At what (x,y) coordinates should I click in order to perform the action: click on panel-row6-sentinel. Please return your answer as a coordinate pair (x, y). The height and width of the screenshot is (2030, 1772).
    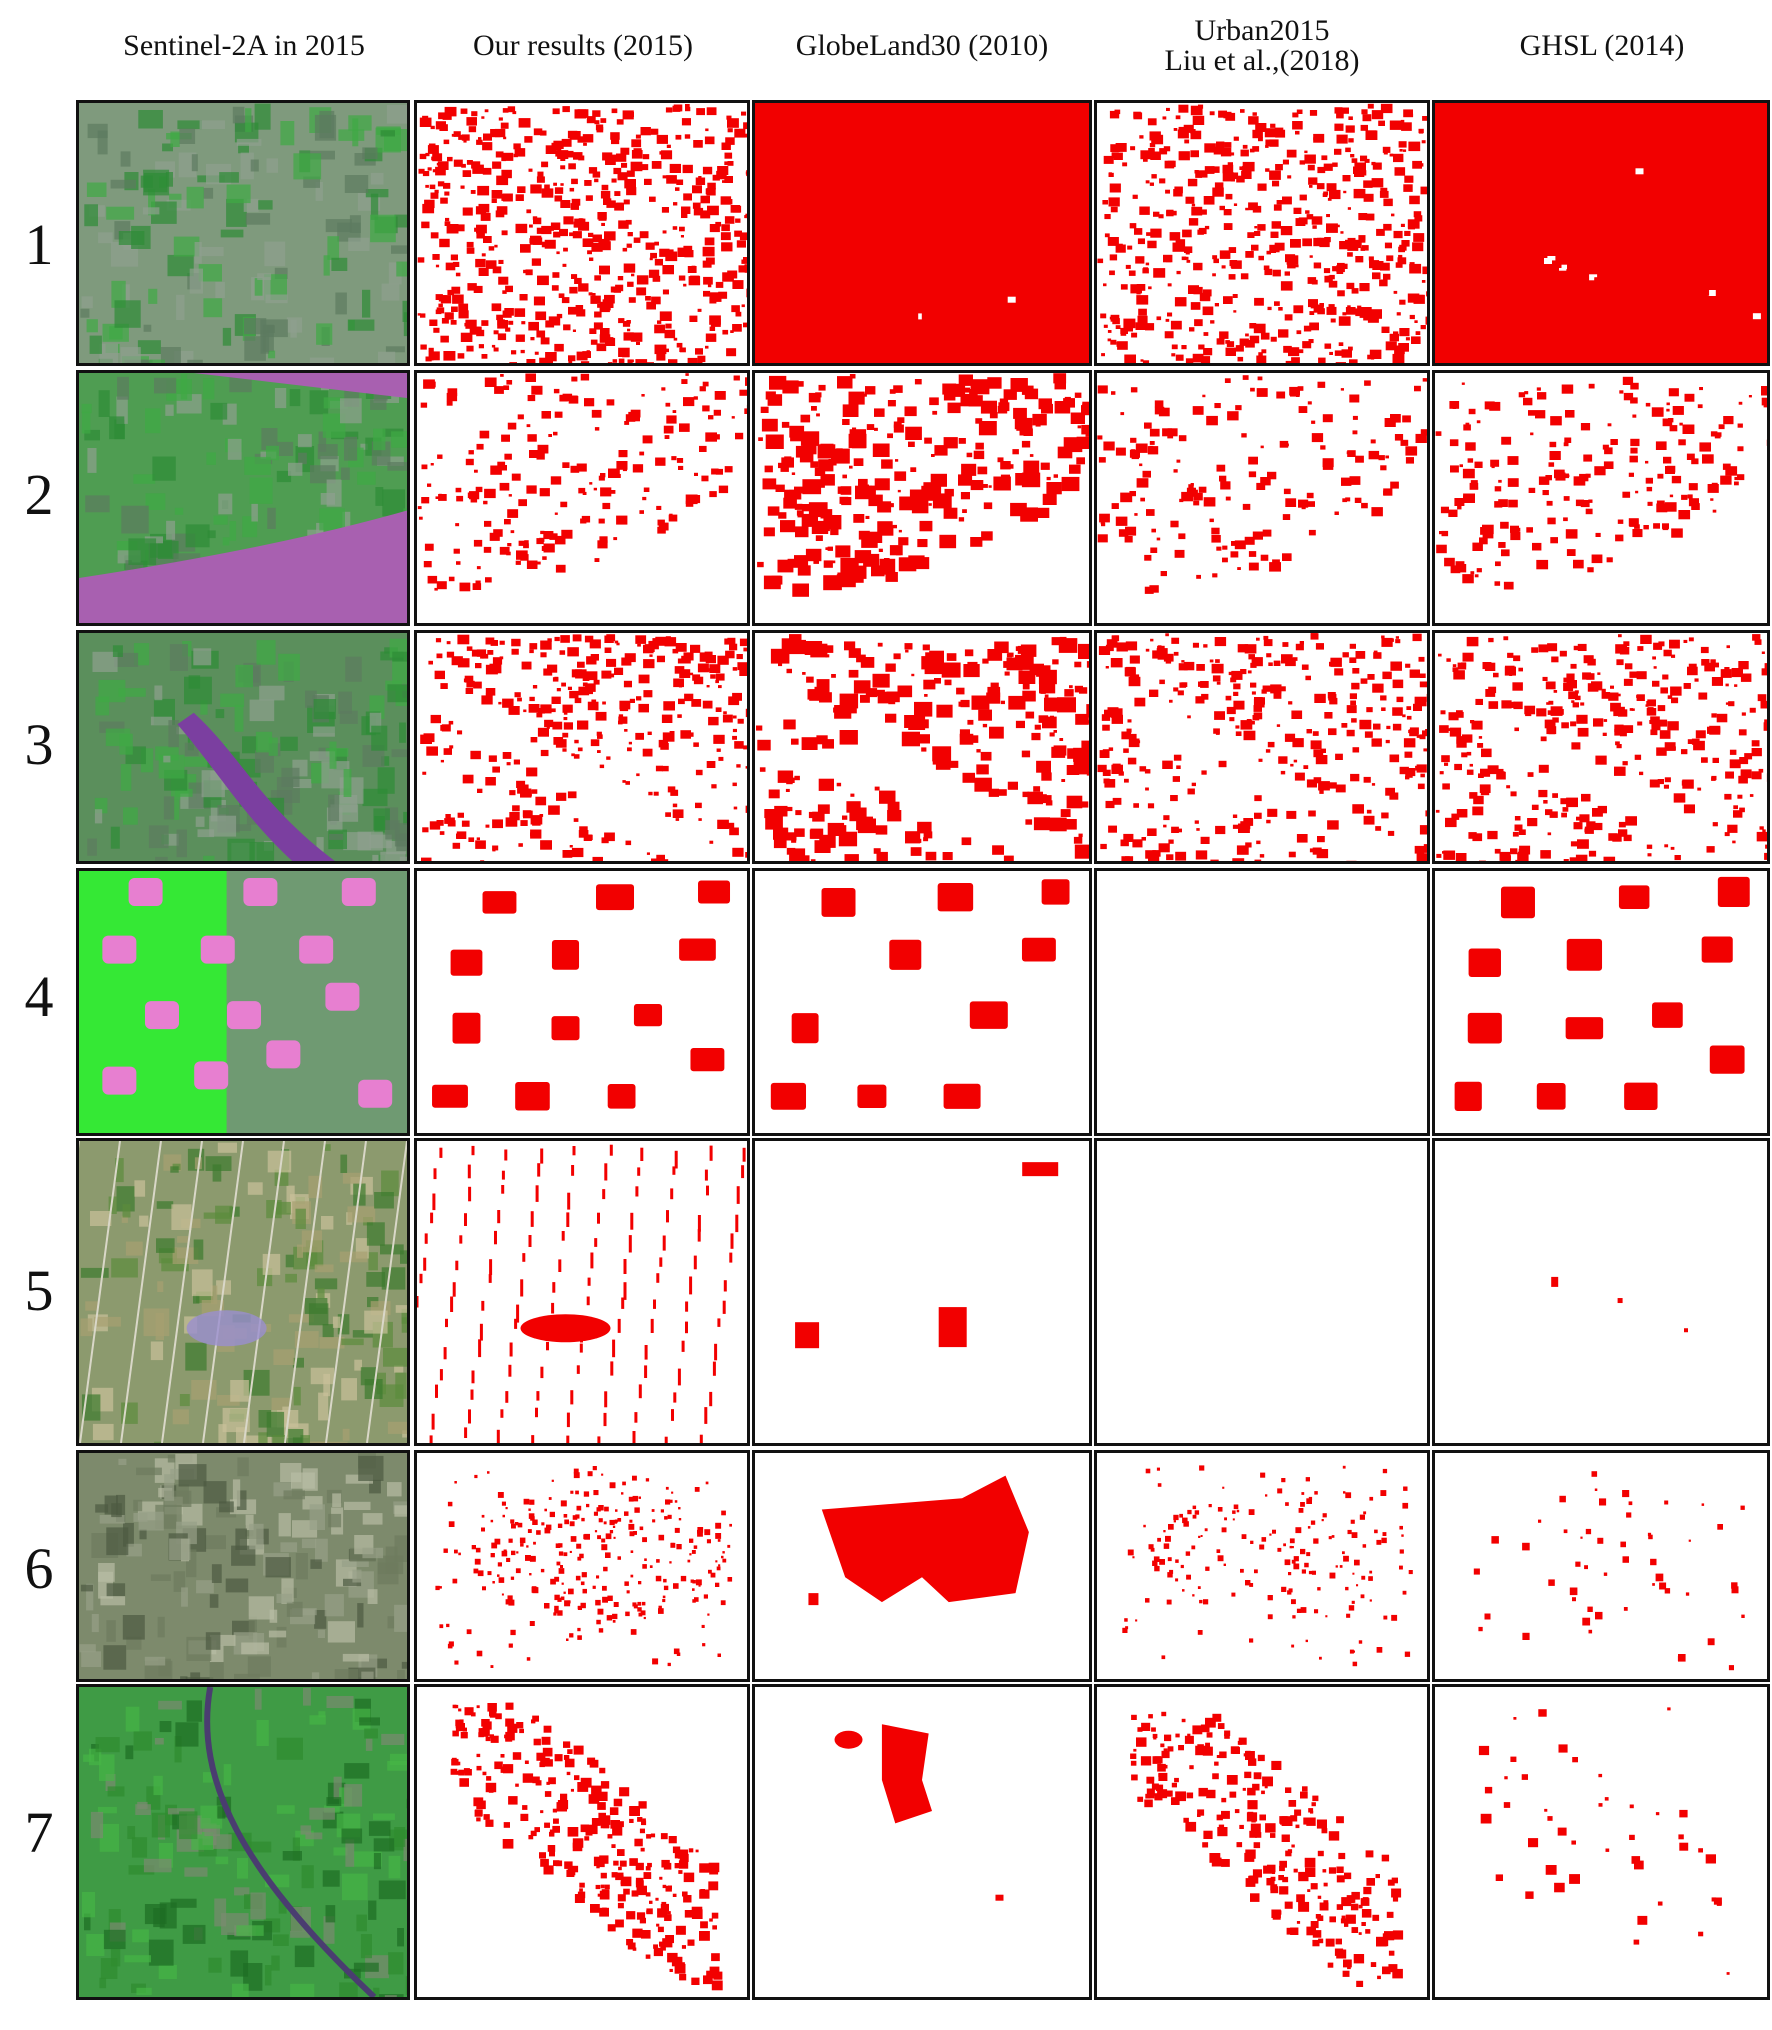
    Looking at the image, I should click on (243, 1566).